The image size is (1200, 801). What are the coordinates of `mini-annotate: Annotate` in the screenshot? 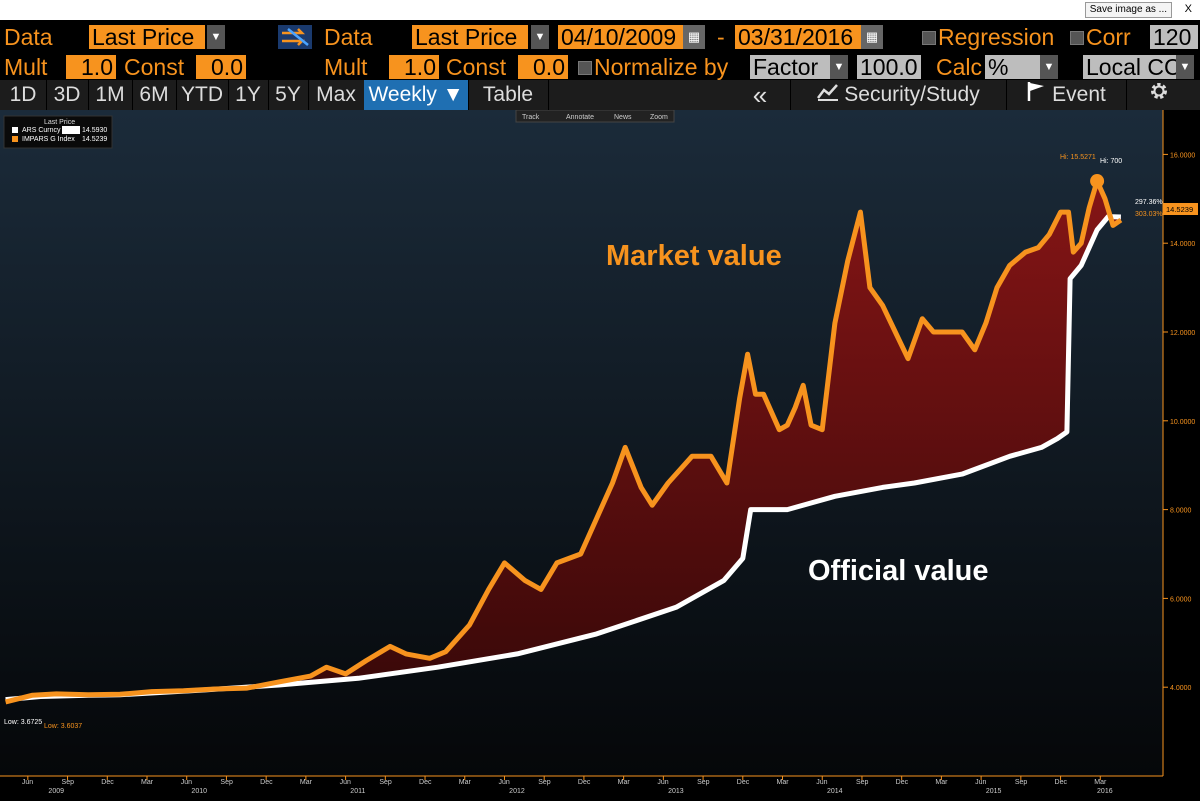 It's located at (580, 117).